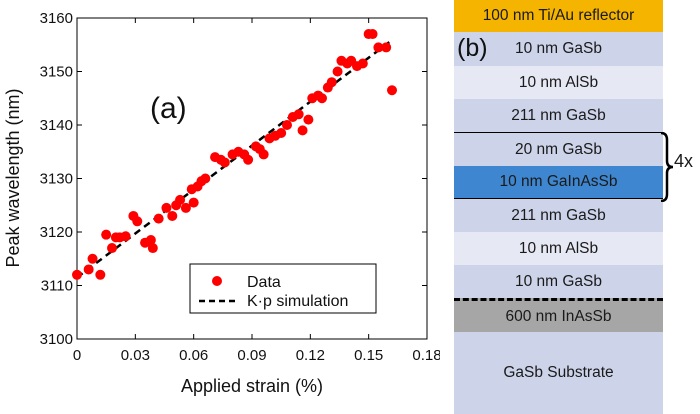 The image size is (700, 414). I want to click on repeat-count-label: 4x, so click(684, 161).